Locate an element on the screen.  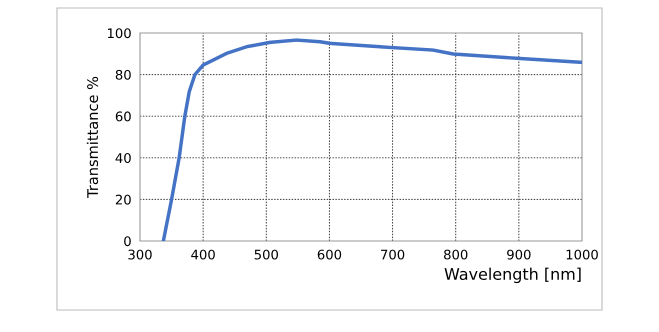
x-tick-label: 600 is located at coordinates (330, 255).